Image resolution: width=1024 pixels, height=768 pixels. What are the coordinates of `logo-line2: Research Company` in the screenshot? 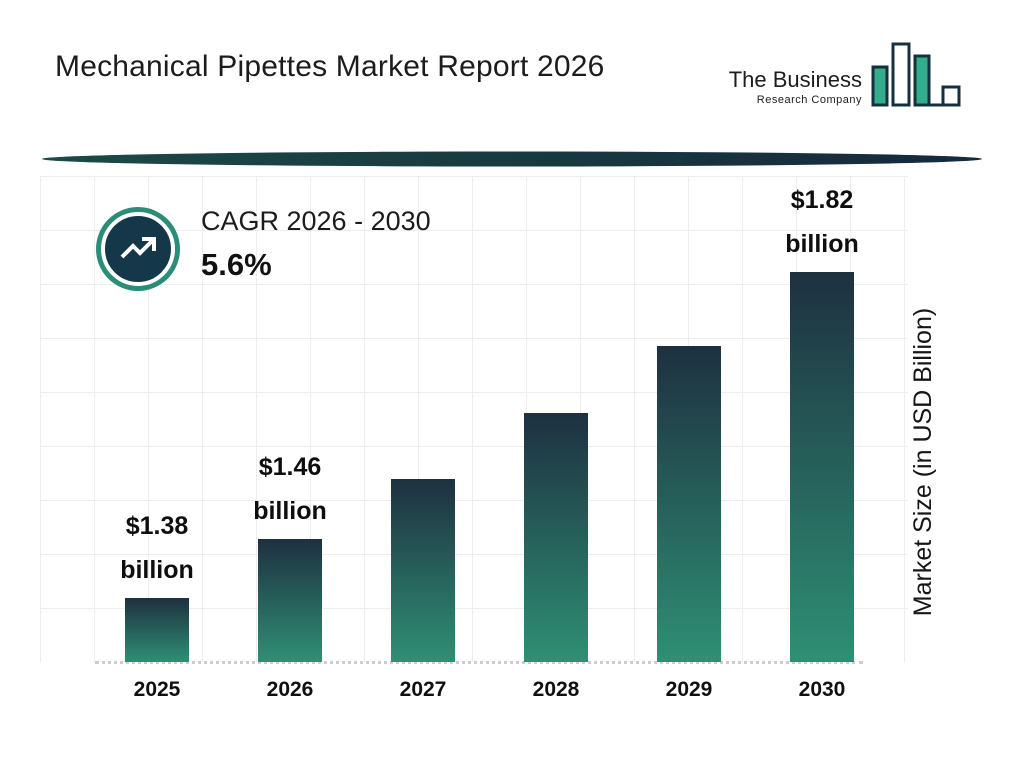 It's located at (809, 100).